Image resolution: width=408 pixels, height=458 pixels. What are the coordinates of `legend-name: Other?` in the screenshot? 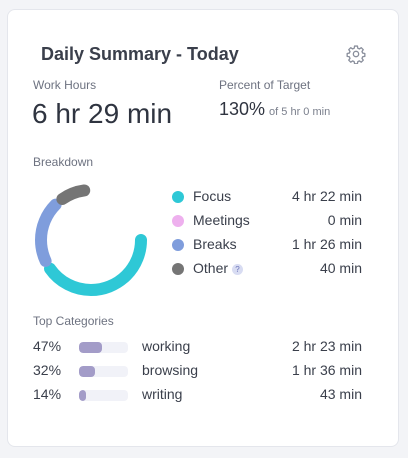 It's located at (218, 268).